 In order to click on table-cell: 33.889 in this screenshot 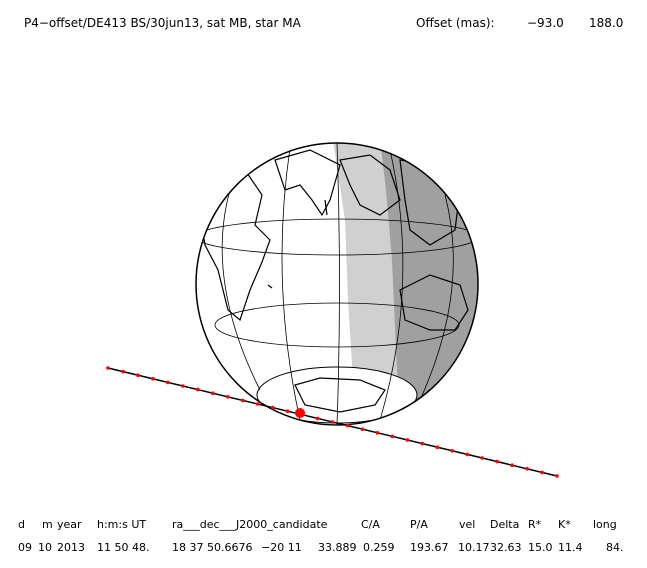, I will do `click(337, 547)`.